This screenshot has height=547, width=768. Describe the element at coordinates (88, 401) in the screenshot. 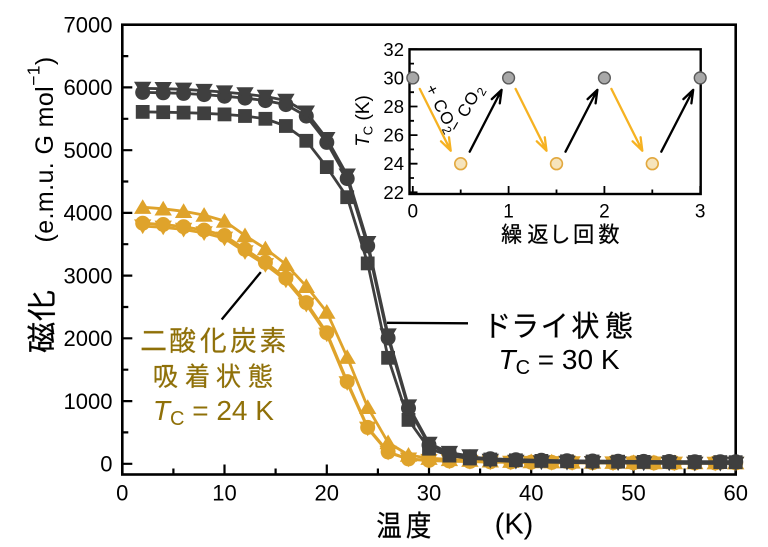

I see `svg-text: 1000` at that location.